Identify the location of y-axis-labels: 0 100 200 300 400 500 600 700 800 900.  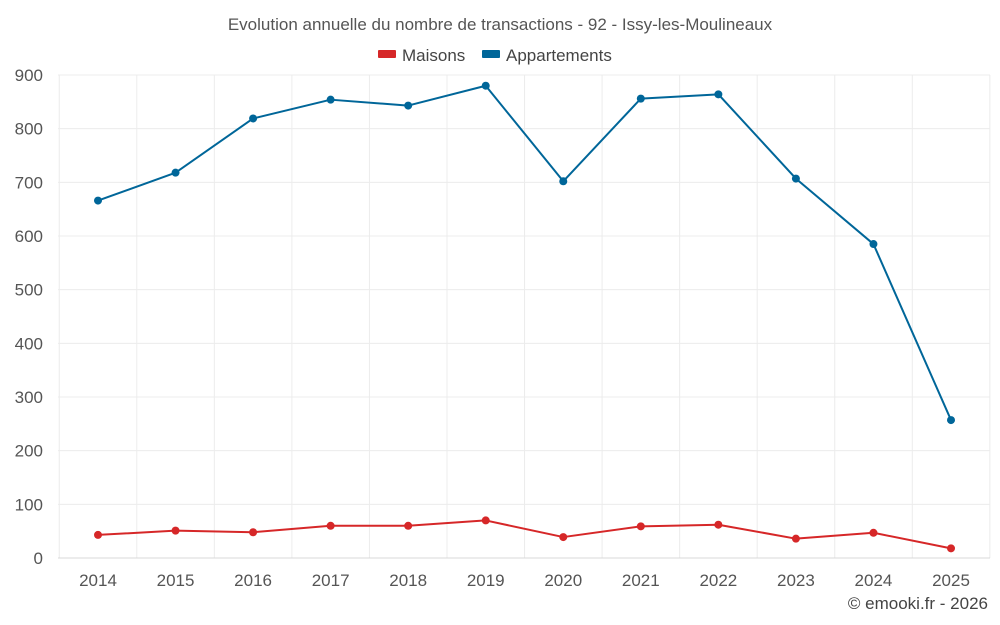
(29, 317).